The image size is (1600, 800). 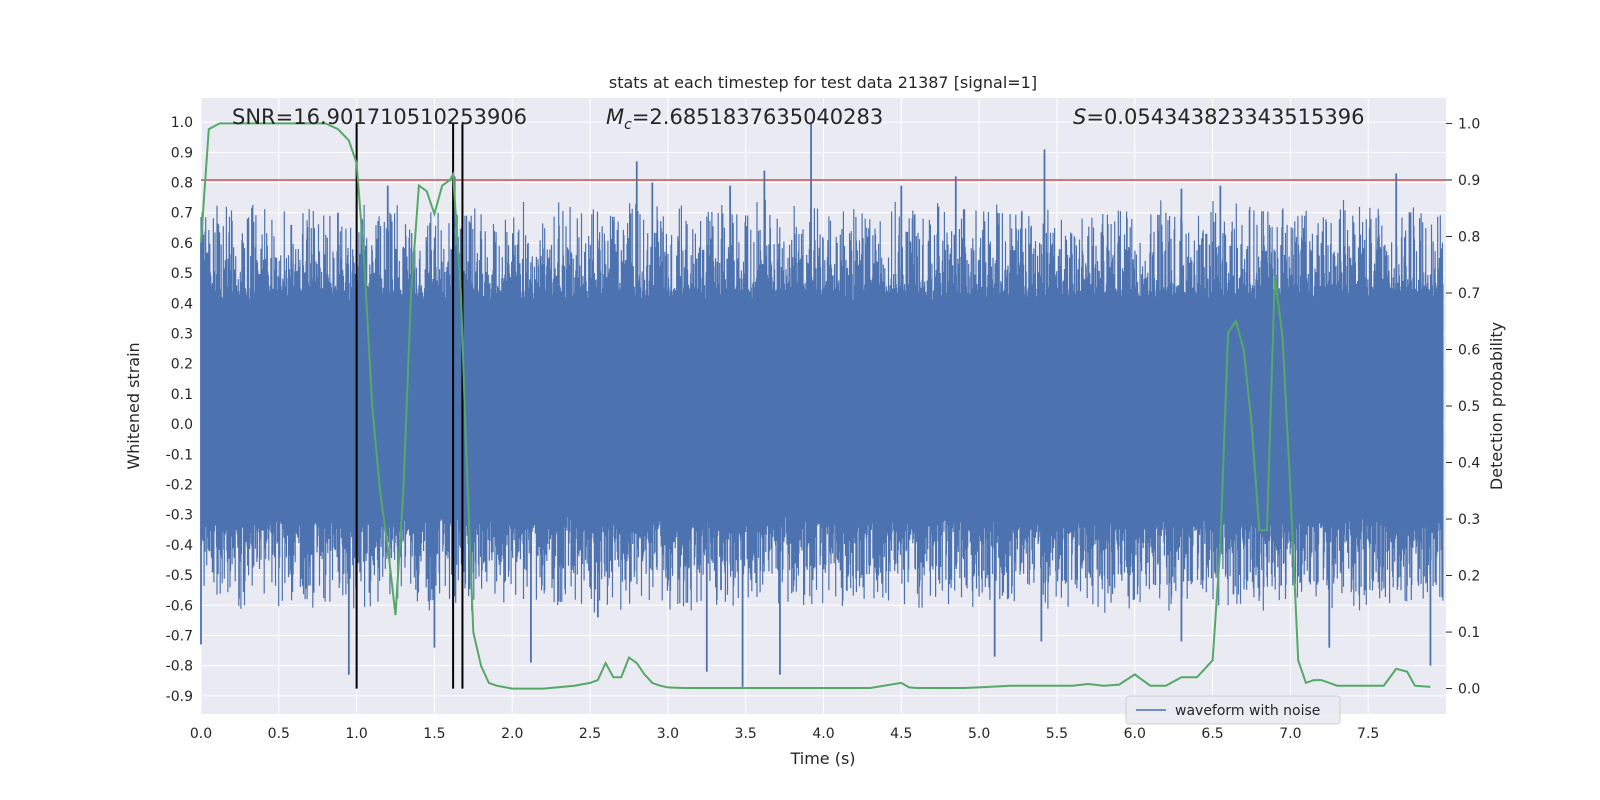 What do you see at coordinates (179, 486) in the screenshot?
I see `y-left-tick-label: -0.2` at bounding box center [179, 486].